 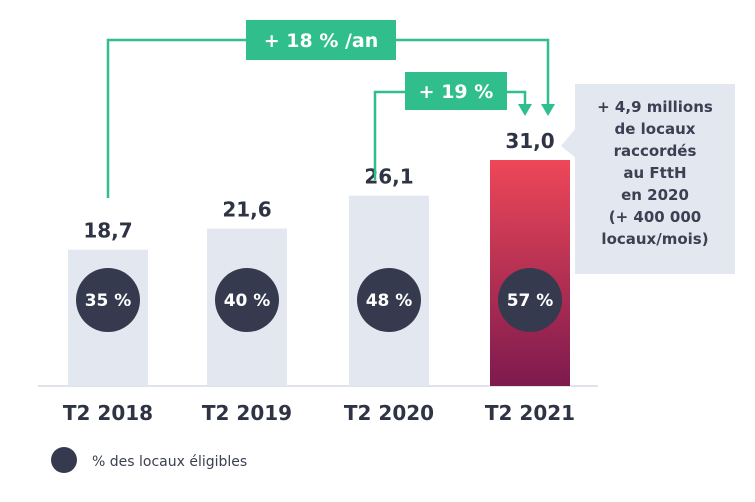 What do you see at coordinates (169, 462) in the screenshot?
I see `legend-label: % des locaux éligibles` at bounding box center [169, 462].